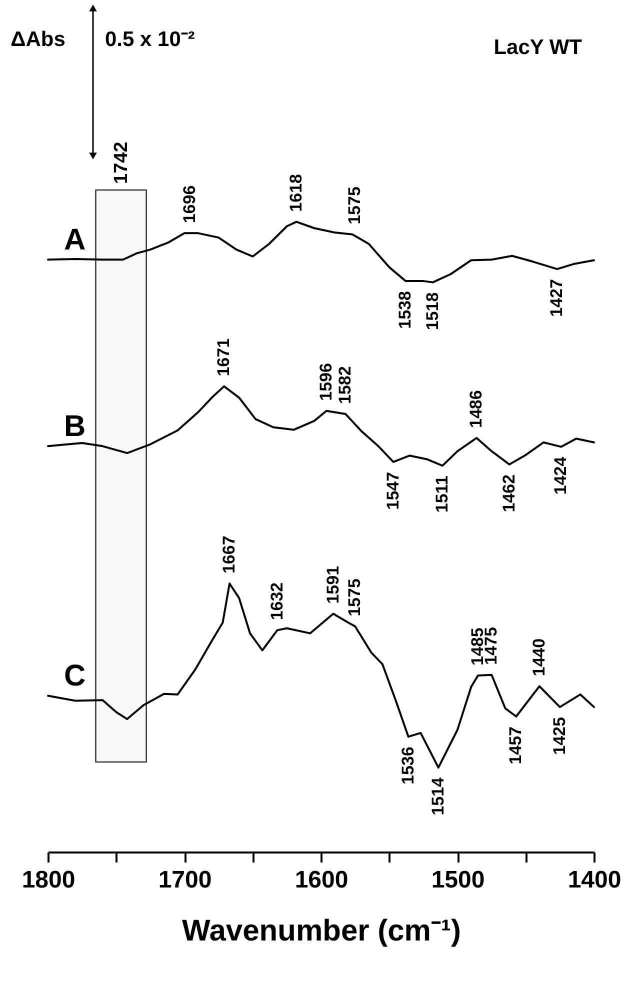  What do you see at coordinates (438, 796) in the screenshot?
I see `annotation: 1514` at bounding box center [438, 796].